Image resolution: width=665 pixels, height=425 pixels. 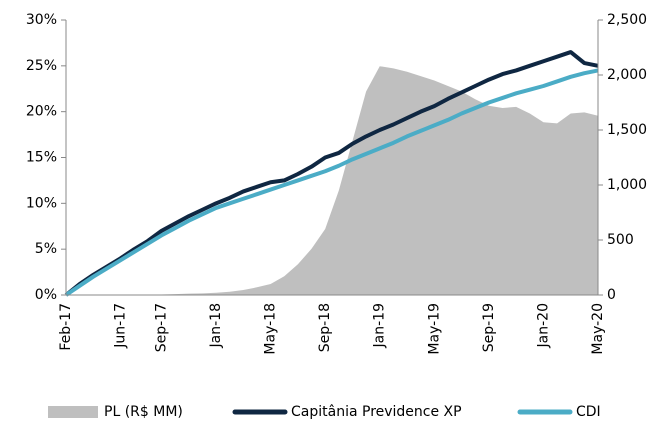 What do you see at coordinates (325, 327) in the screenshot?
I see `x-tick-label: Sep-18` at bounding box center [325, 327].